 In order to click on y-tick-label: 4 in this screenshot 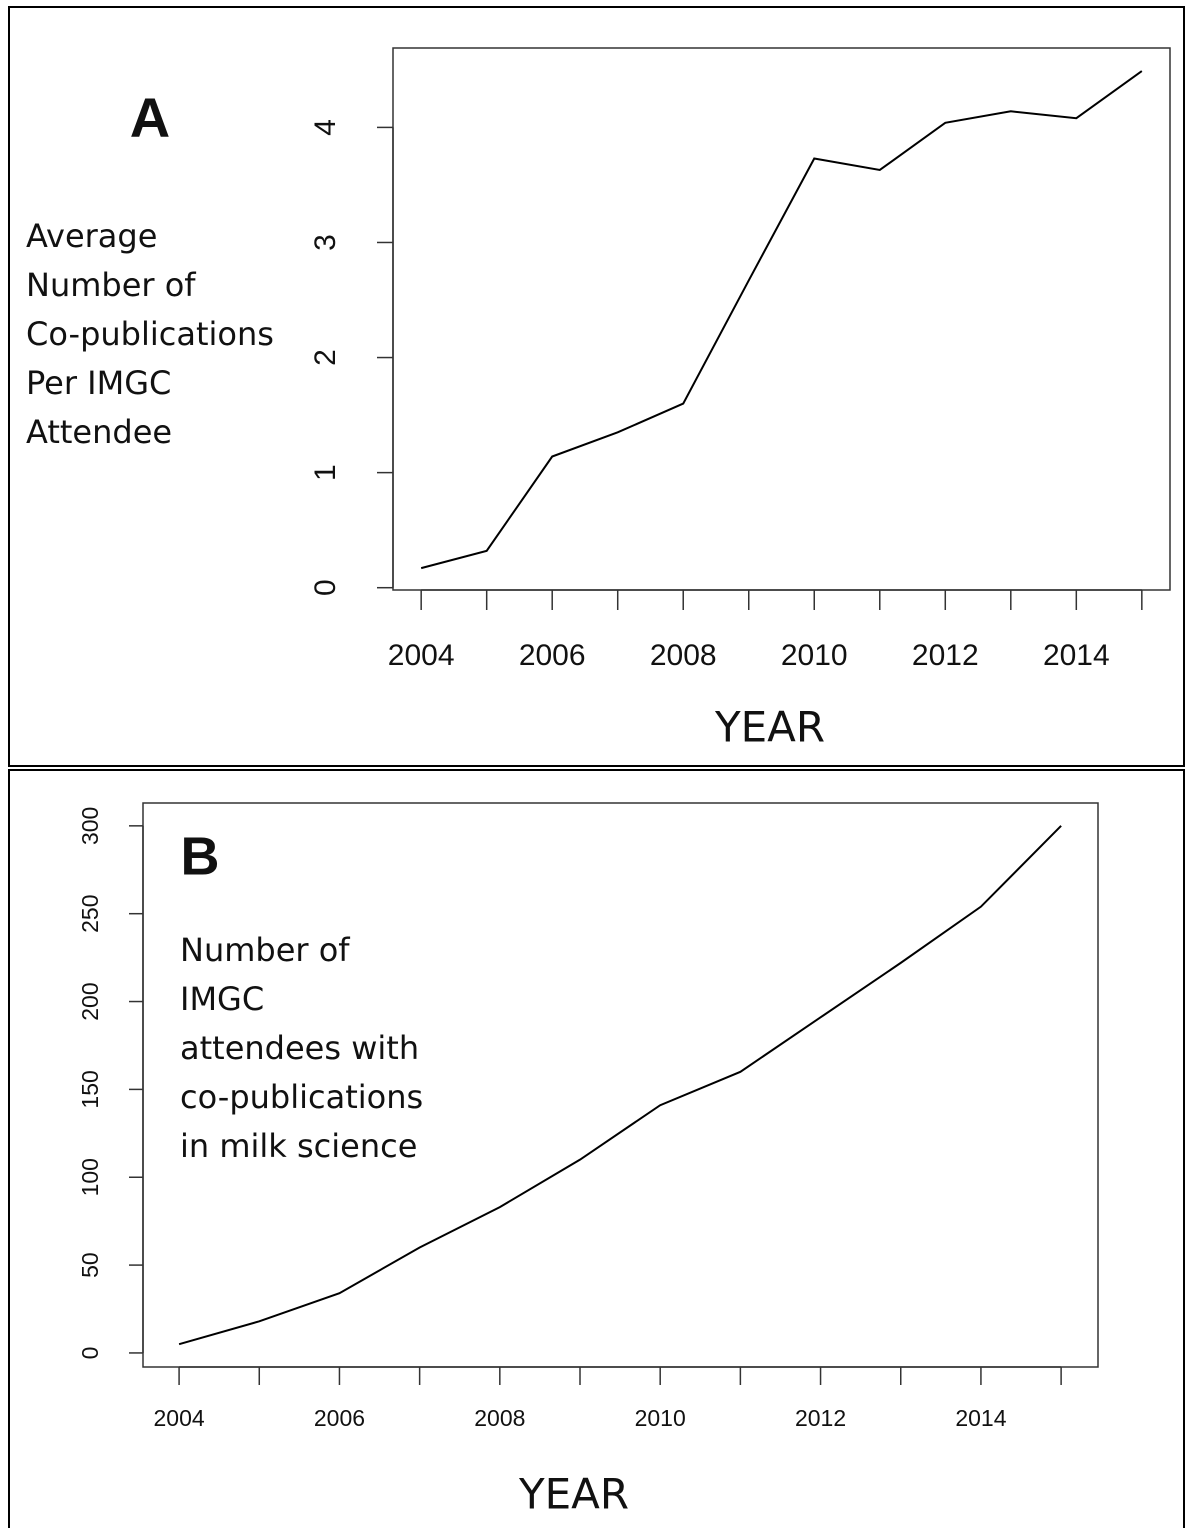, I will do `click(325, 127)`.